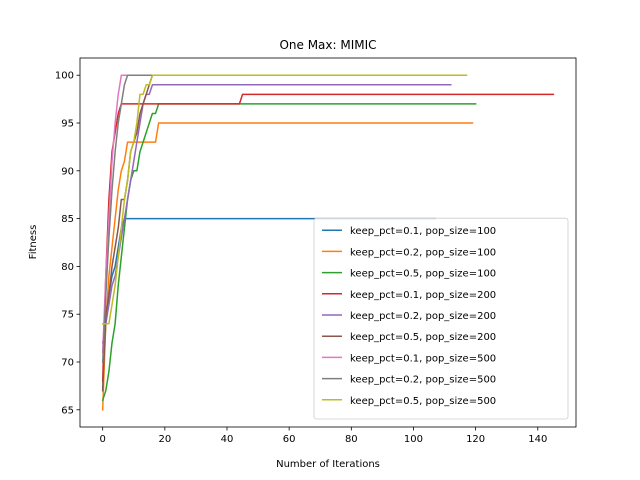 The width and height of the screenshot is (640, 480). Describe the element at coordinates (33, 242) in the screenshot. I see `y-axis-title: Fitness` at that location.